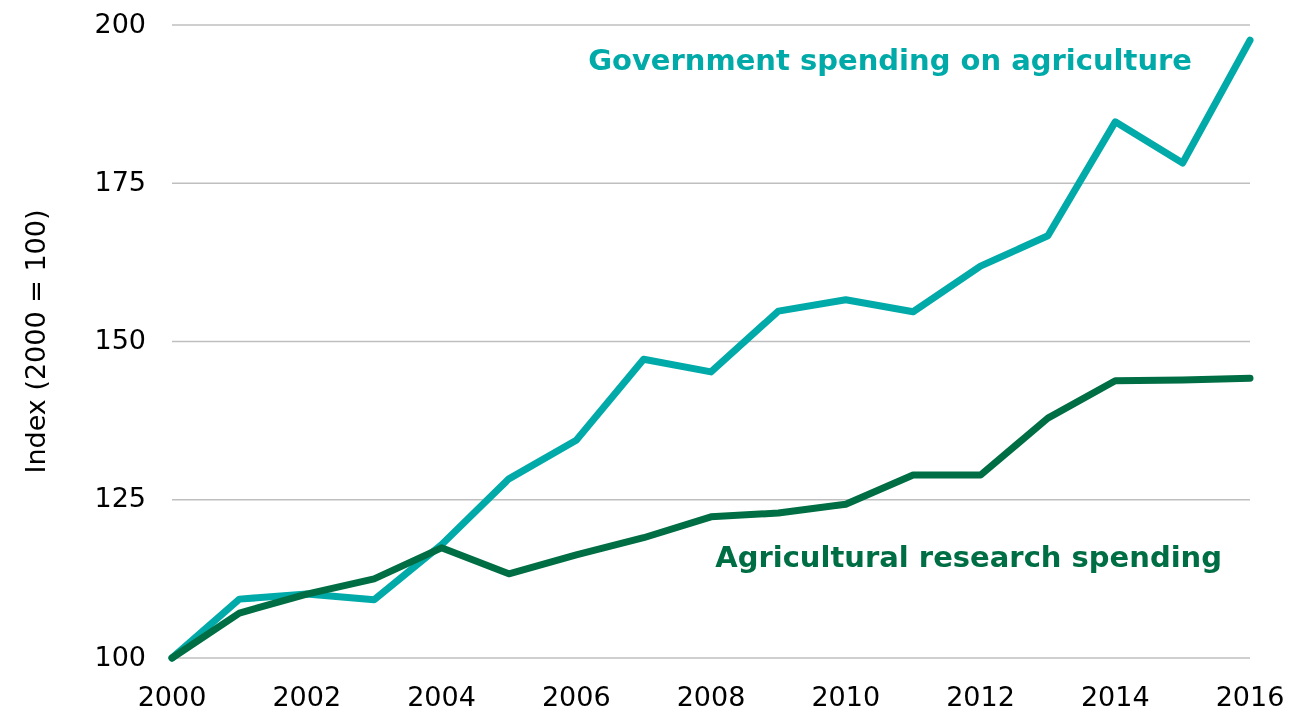 The image size is (1312, 722). What do you see at coordinates (120, 498) in the screenshot?
I see `y-tick-label: 125` at bounding box center [120, 498].